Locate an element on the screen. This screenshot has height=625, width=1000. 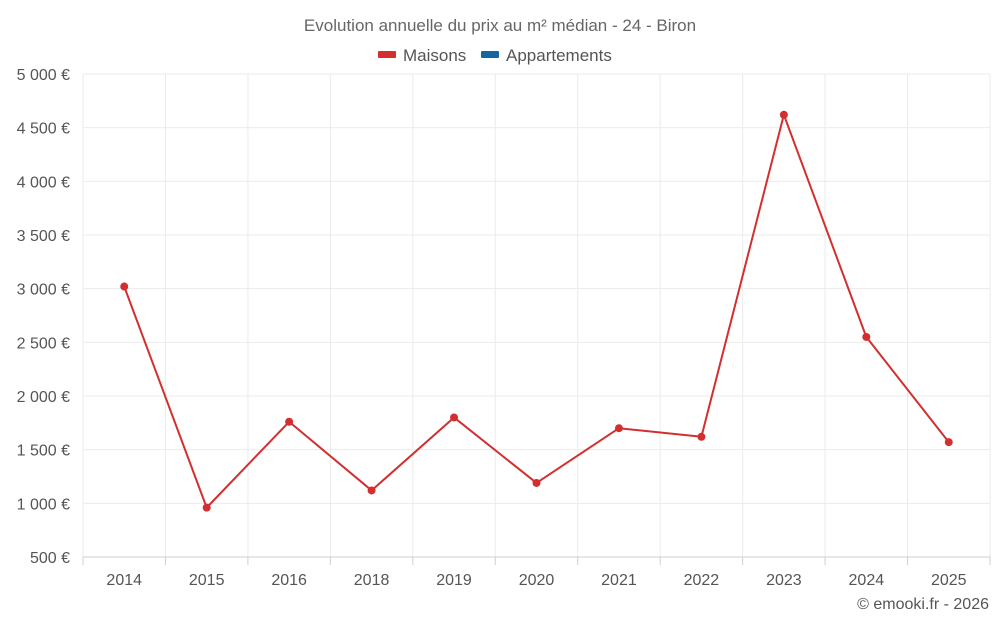
legend-item-maisons: Maisons is located at coordinates (422, 55).